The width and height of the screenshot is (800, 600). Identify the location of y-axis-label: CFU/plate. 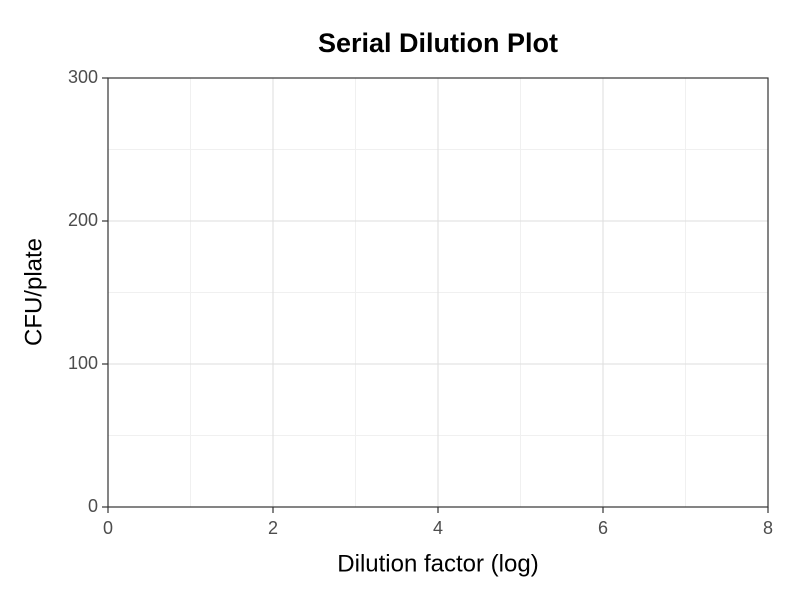
(33, 292).